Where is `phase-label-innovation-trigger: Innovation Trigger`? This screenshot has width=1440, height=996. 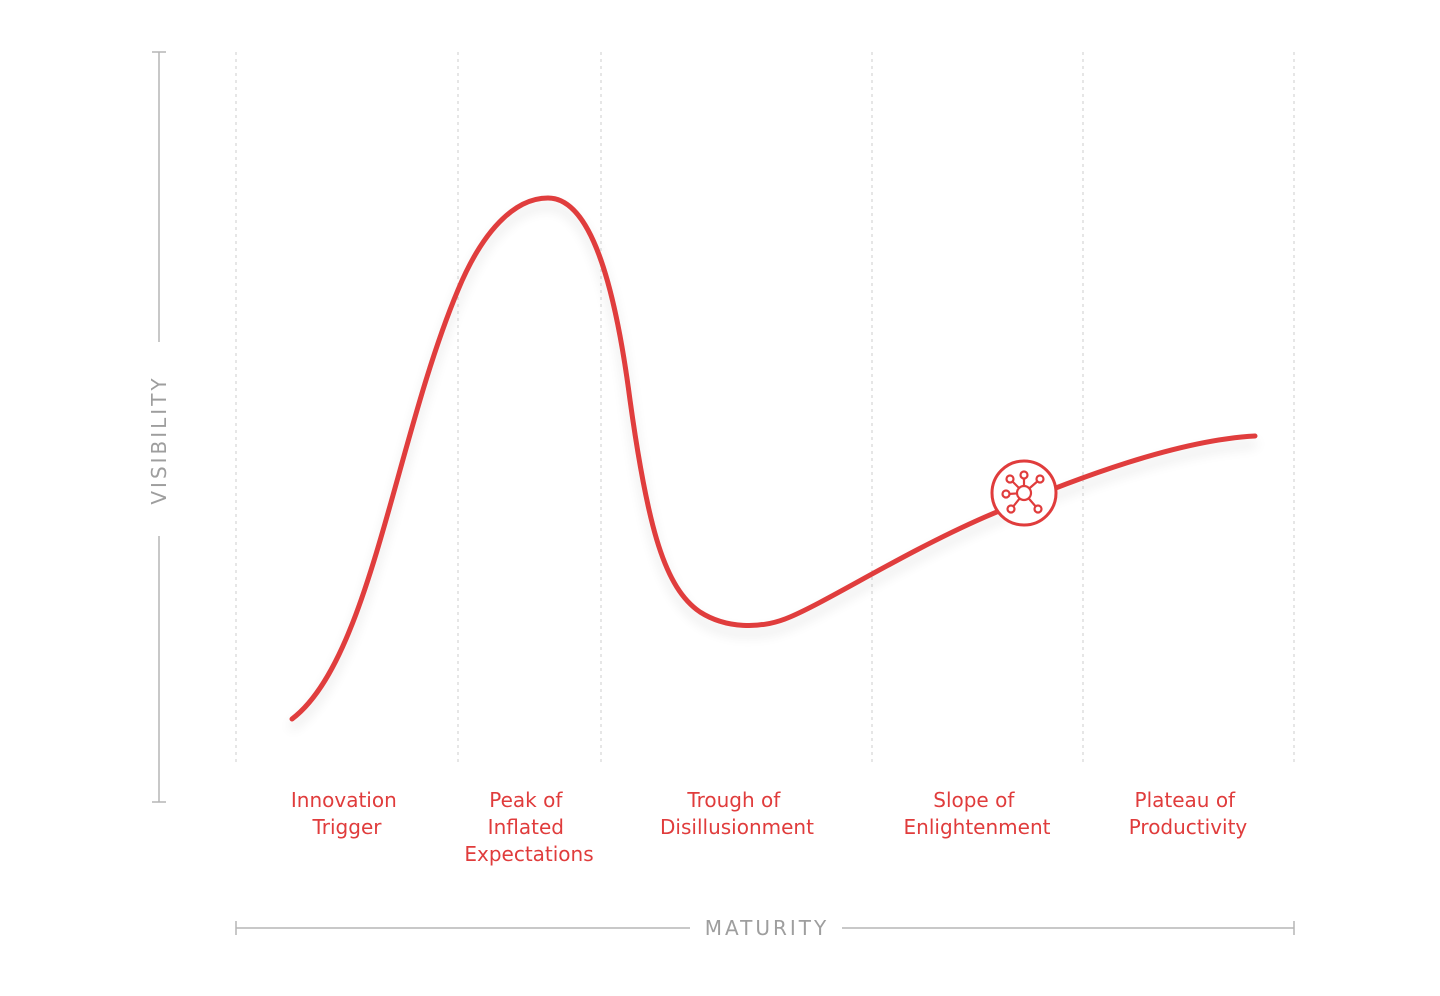
phase-label-innovation-trigger: Innovation Trigger is located at coordinates (347, 813).